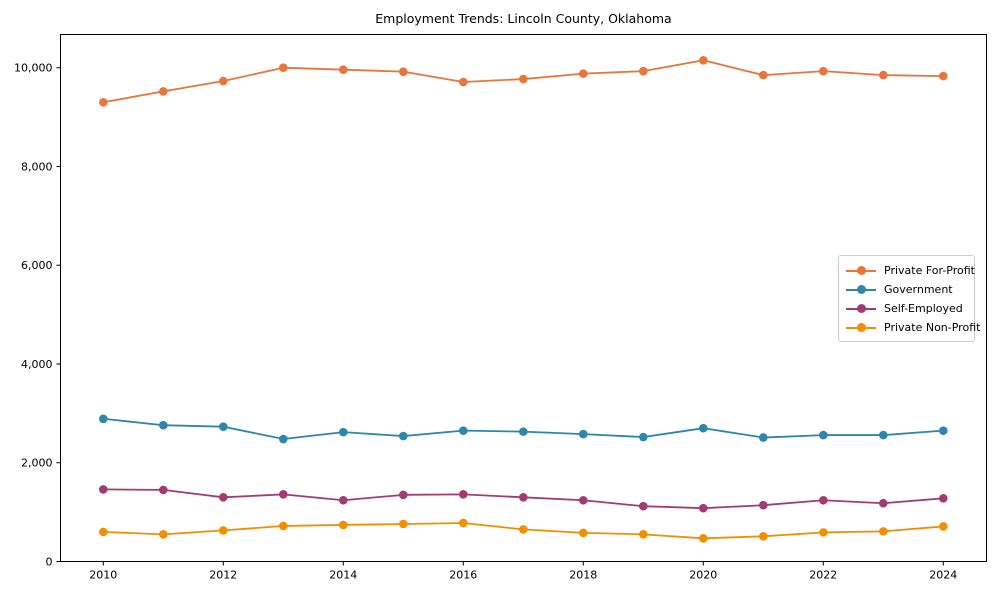  What do you see at coordinates (918, 289) in the screenshot?
I see `legend-label: Government` at bounding box center [918, 289].